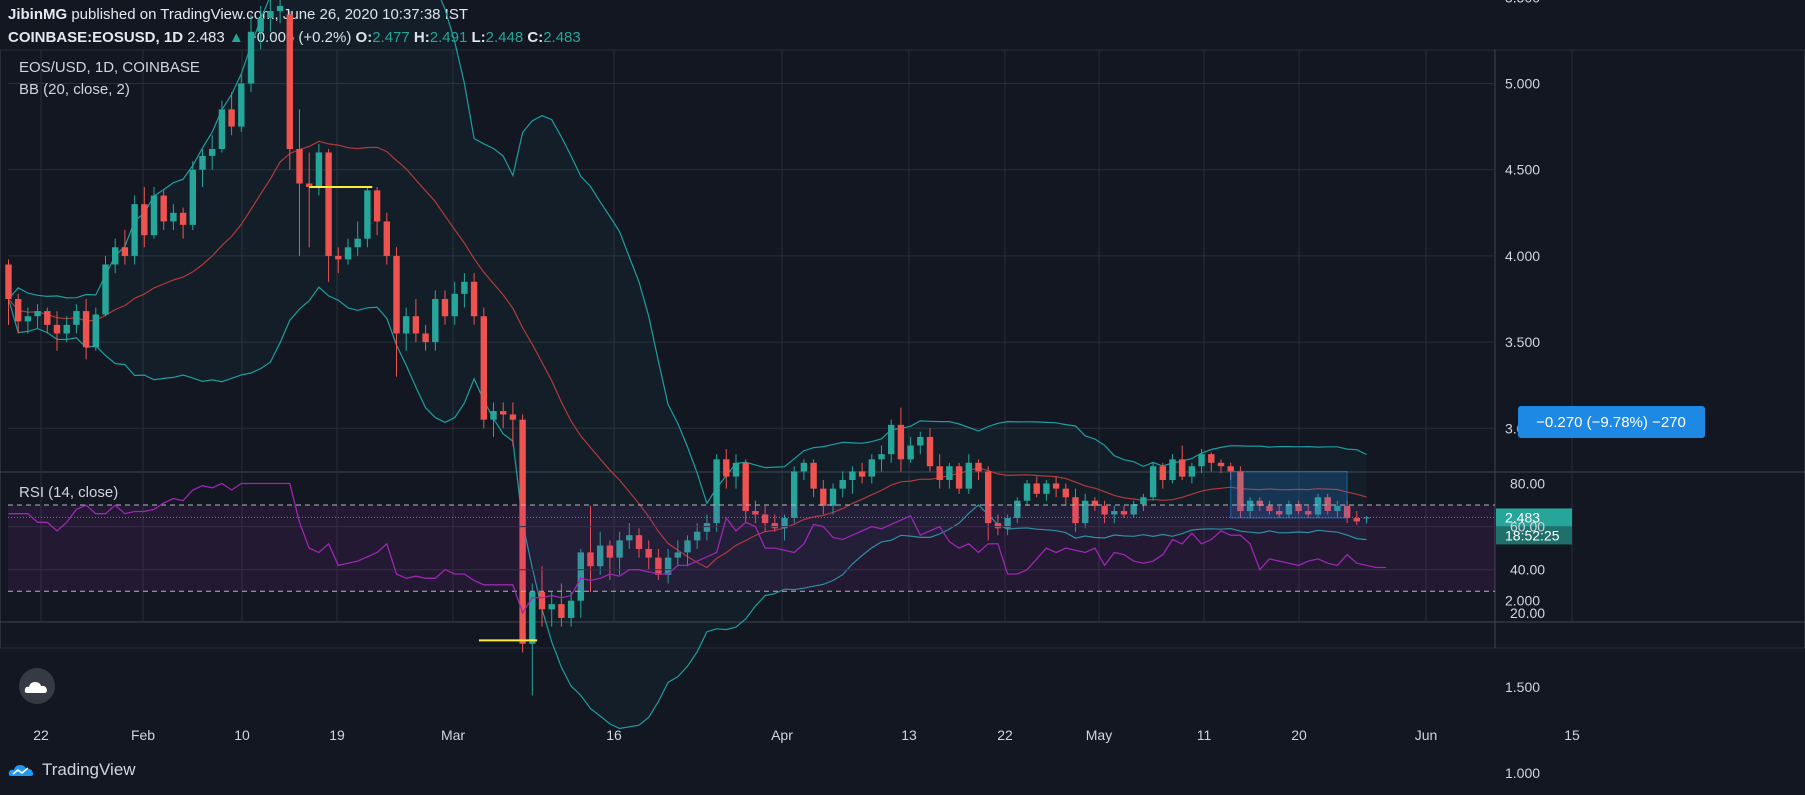 The height and width of the screenshot is (795, 1805). I want to click on price-tick-label: 4.000, so click(1522, 256).